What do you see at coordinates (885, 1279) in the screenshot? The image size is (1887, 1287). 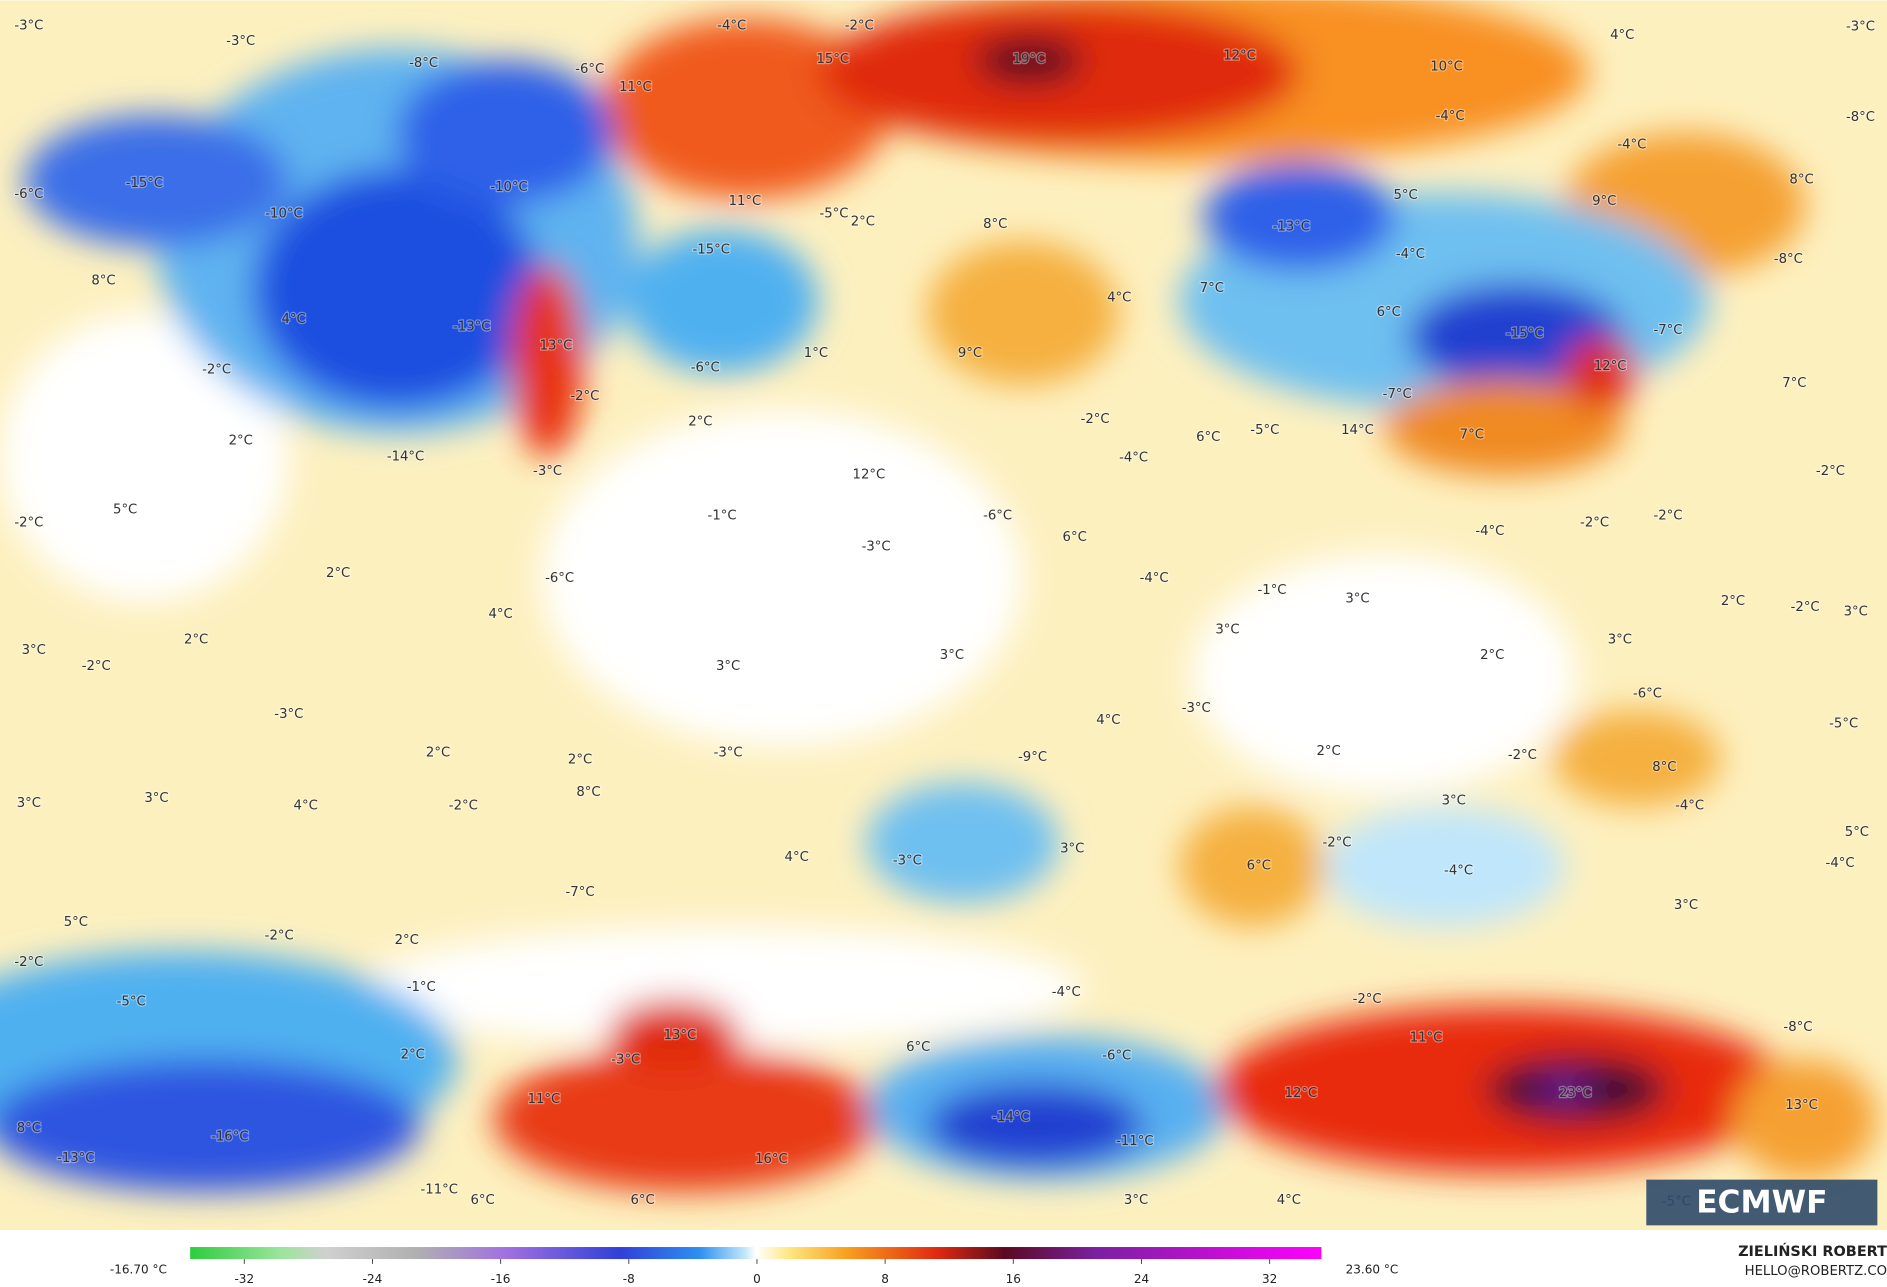 I see `colorbar-tick-label: 8` at bounding box center [885, 1279].